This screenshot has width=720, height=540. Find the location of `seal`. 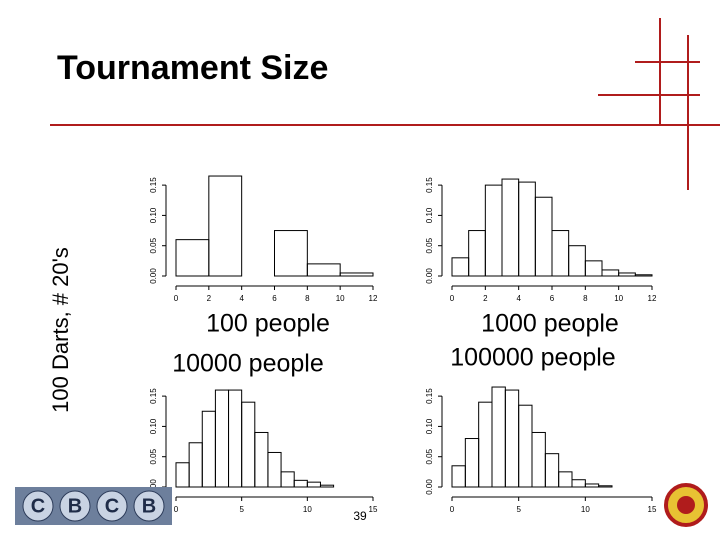

seal is located at coordinates (686, 505).